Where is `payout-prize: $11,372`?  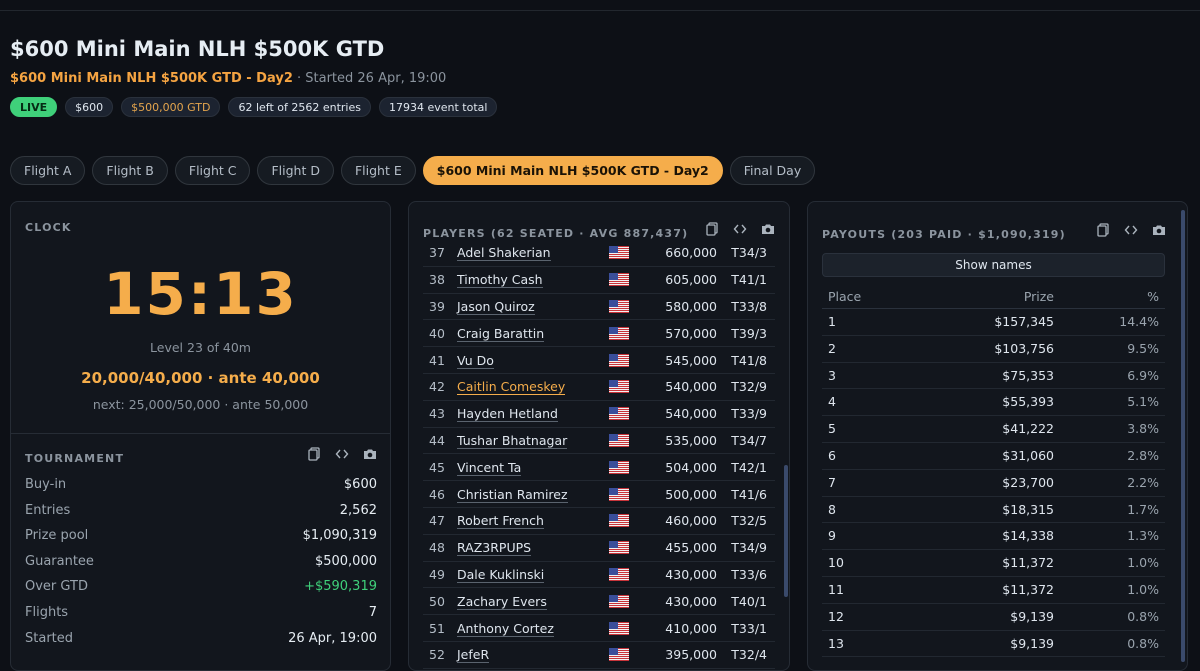
payout-prize: $11,372 is located at coordinates (1028, 589).